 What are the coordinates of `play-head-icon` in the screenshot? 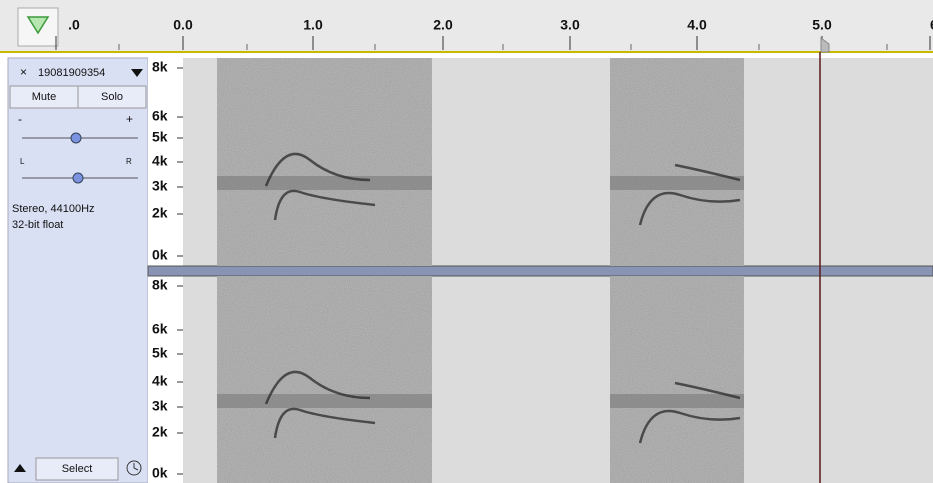 It's located at (38, 25).